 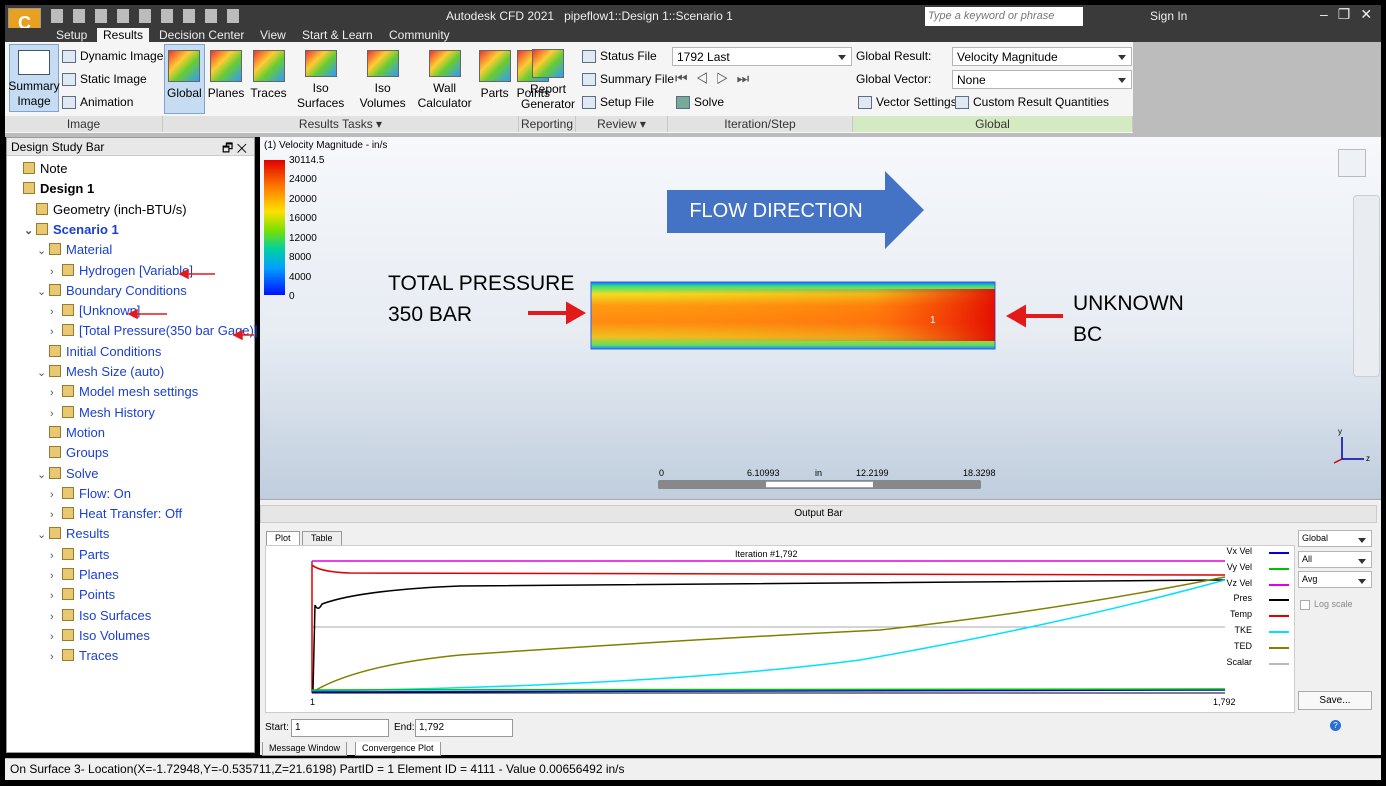 What do you see at coordinates (548, 96) in the screenshot?
I see `label: Report Generator` at bounding box center [548, 96].